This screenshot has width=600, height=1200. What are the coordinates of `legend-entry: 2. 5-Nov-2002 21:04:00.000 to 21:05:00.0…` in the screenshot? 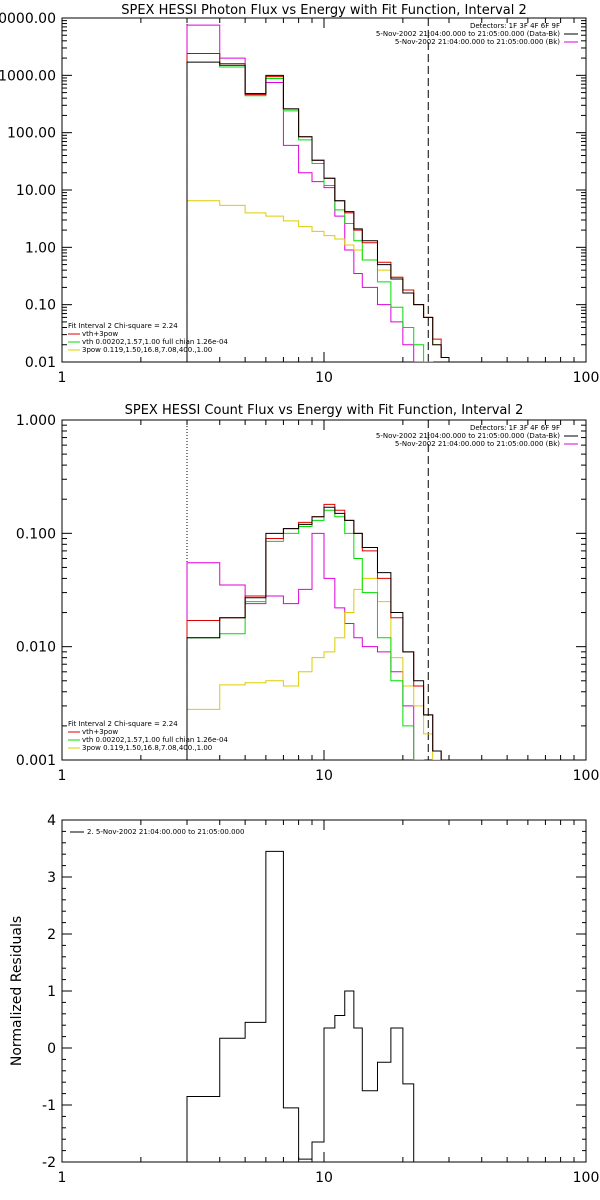 It's located at (165, 832).